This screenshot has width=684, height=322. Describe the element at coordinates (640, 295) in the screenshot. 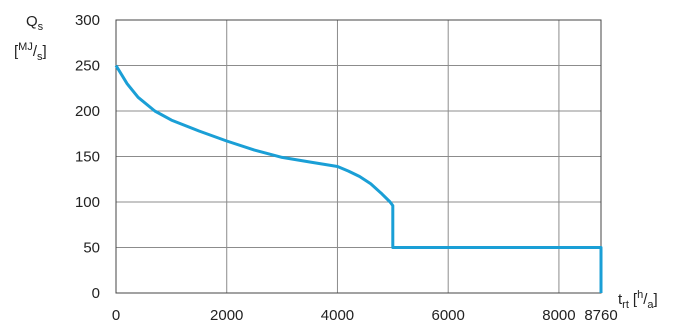

I see `x-axis-unit-sup: h` at that location.